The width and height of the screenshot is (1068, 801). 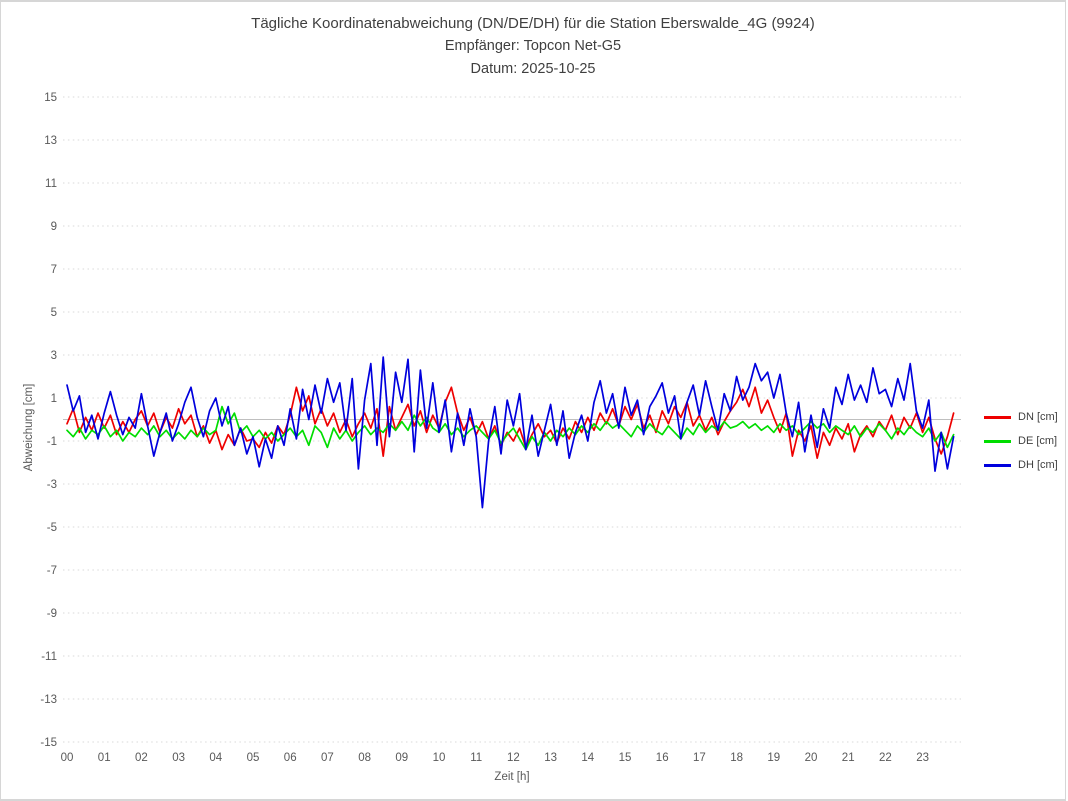 What do you see at coordinates (48, 743) in the screenshot?
I see `y-tick-label: -15` at bounding box center [48, 743].